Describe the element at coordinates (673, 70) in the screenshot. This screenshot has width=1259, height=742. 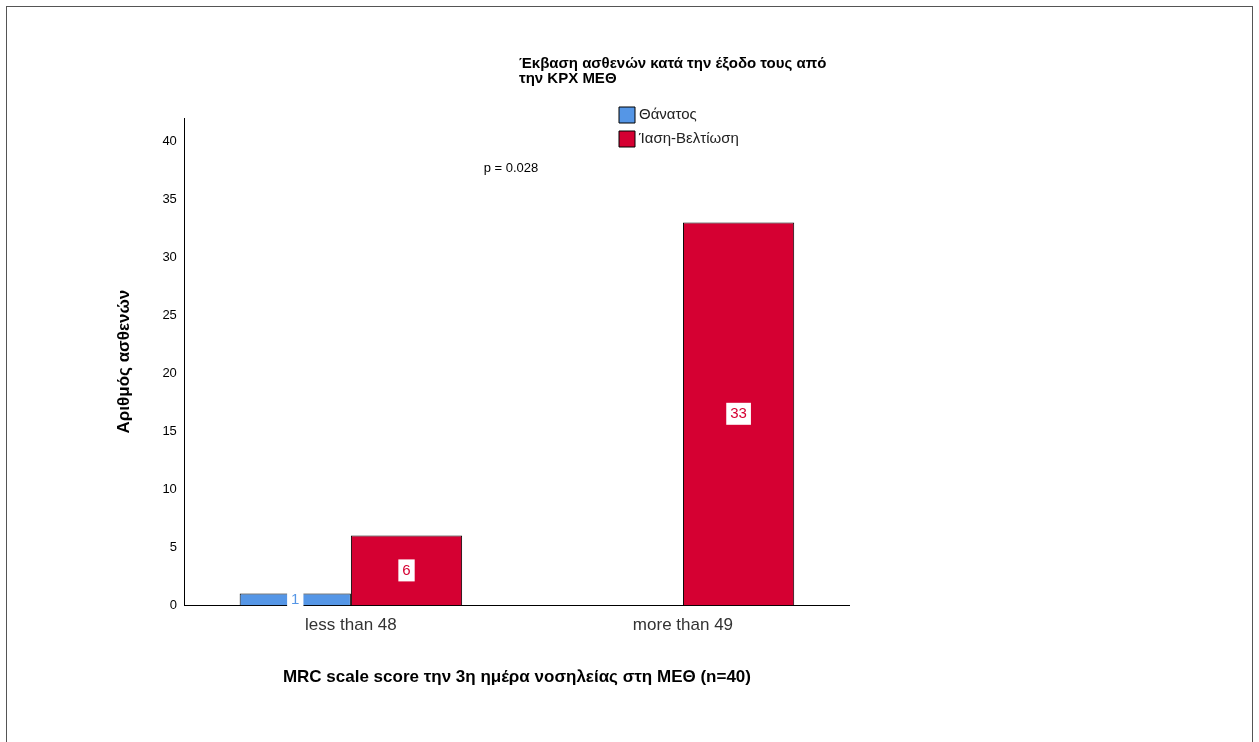
I see `legend-title: Έκβαση ασθενών κατά την έξοδο τους από την ΚΡΧ ΜΕΘ` at that location.